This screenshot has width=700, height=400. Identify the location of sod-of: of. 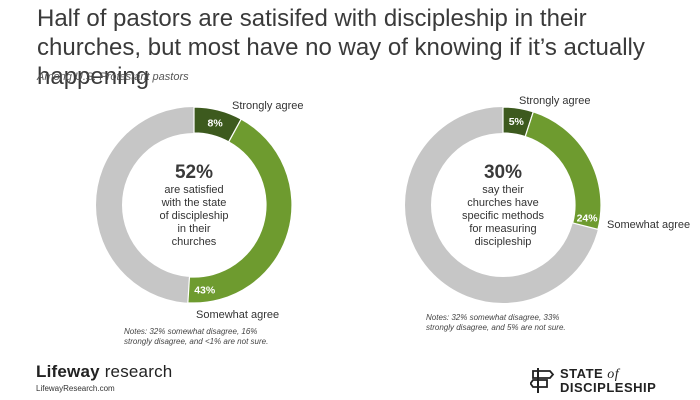
(613, 374).